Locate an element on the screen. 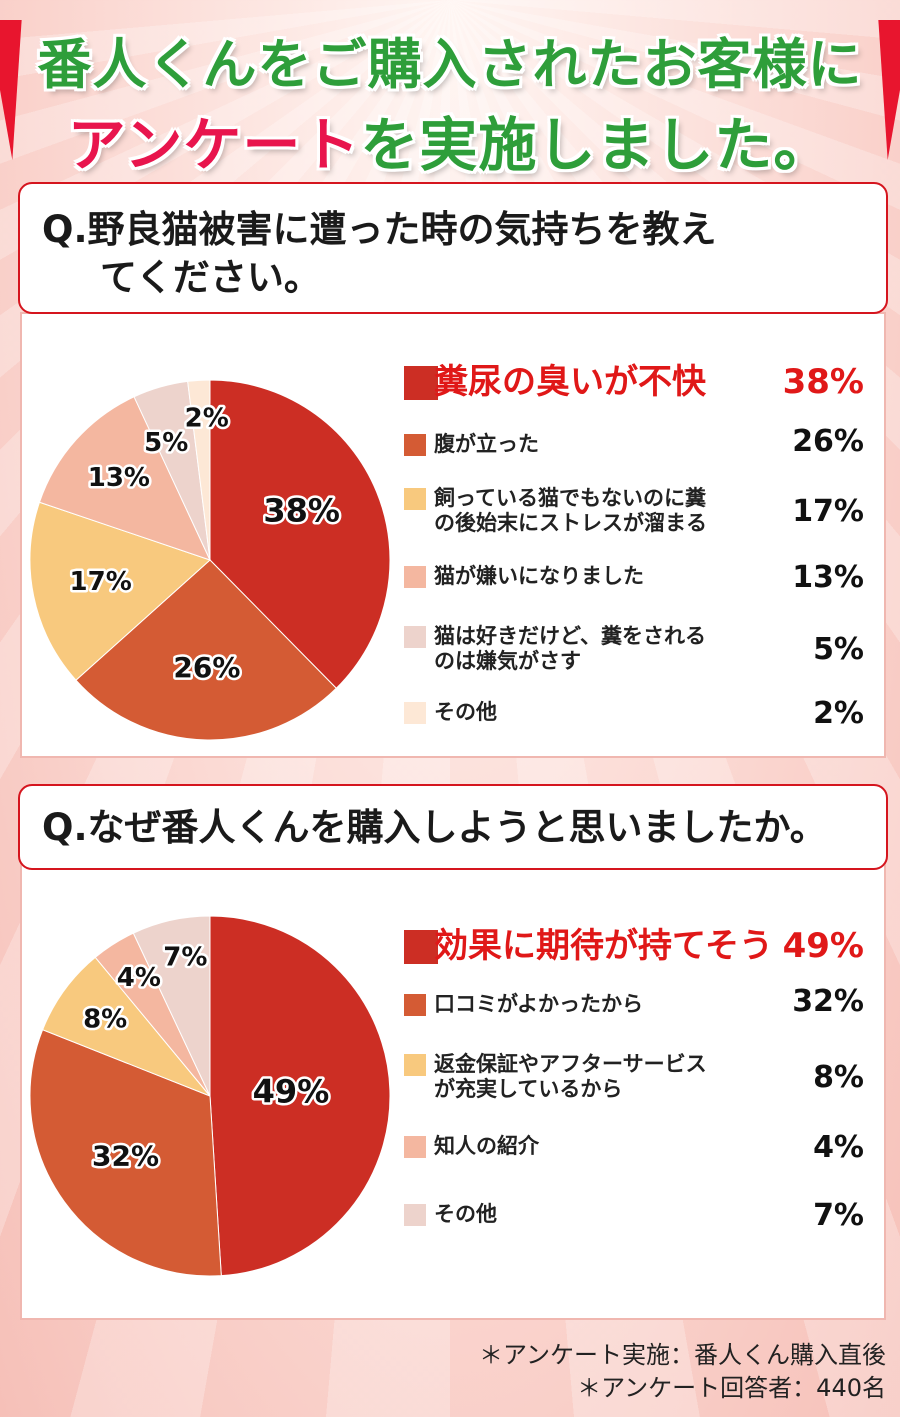 Image resolution: width=900 pixels, height=1417 pixels. legend1-label-3-line-2: の後始末にストレスが溜まる is located at coordinates (570, 523).